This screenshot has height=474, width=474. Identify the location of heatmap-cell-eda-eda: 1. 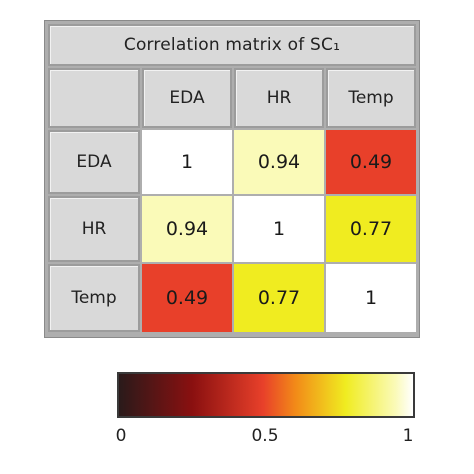
(187, 162).